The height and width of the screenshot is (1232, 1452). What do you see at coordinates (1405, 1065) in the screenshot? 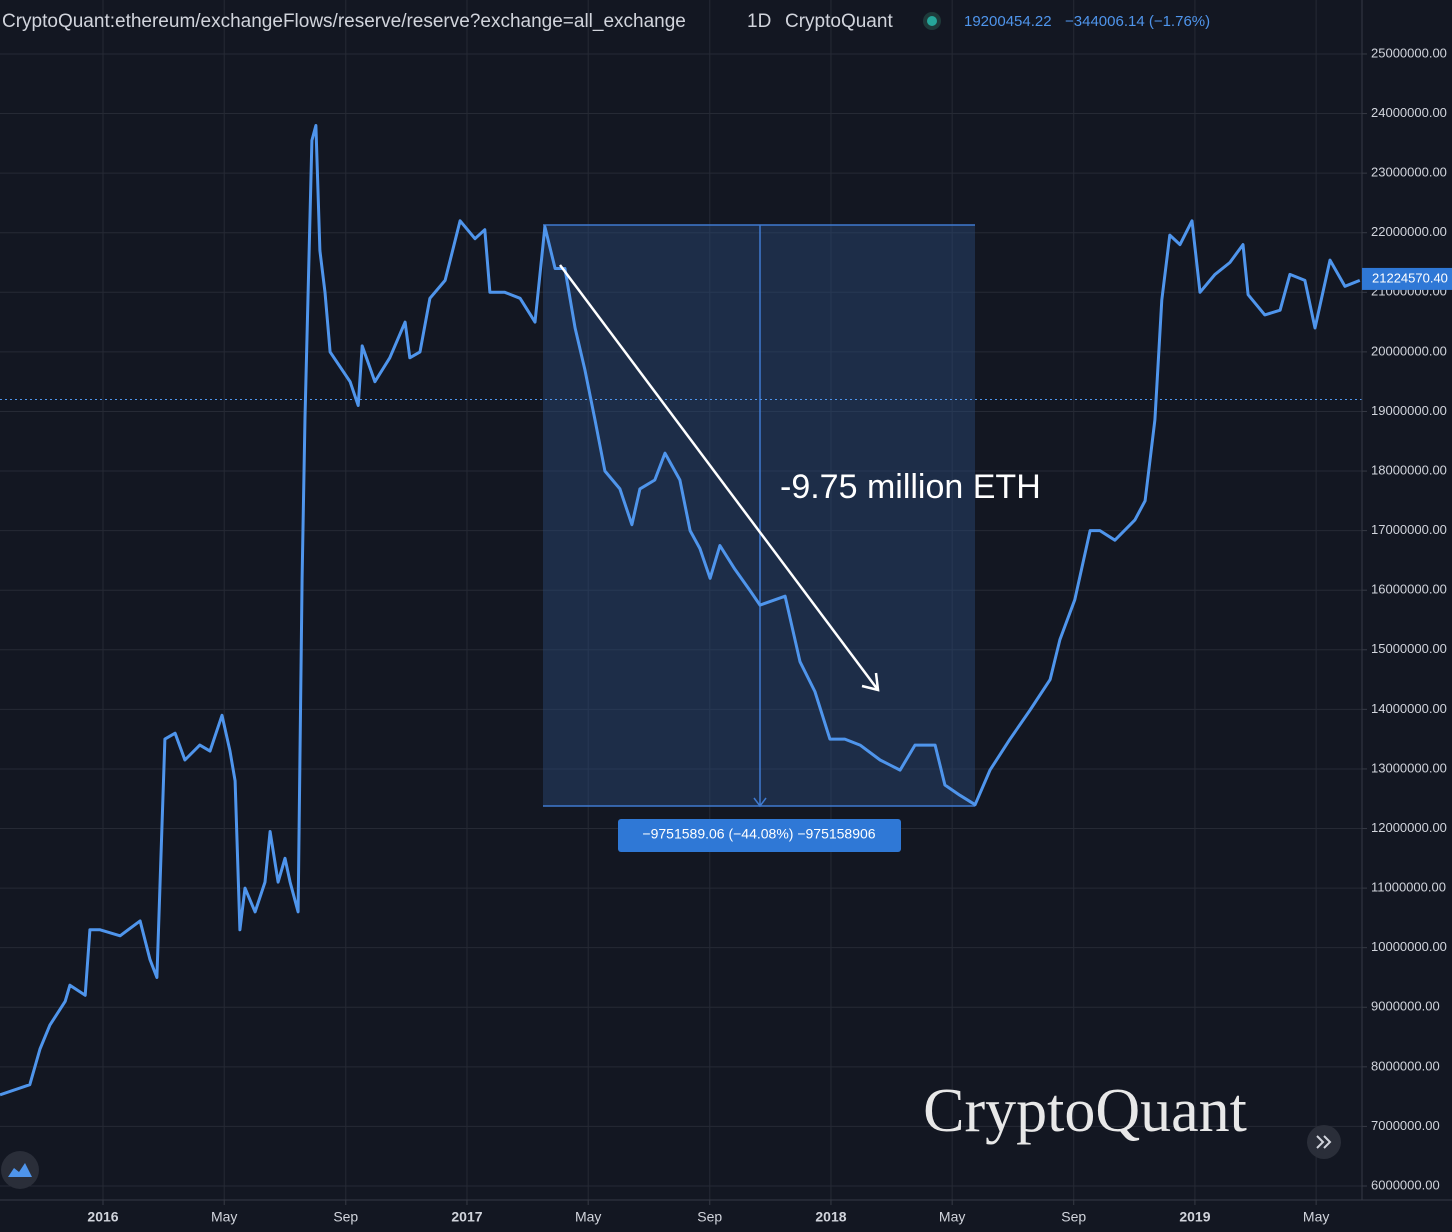
I see `y-tick-label: 8000000.00` at bounding box center [1405, 1065].